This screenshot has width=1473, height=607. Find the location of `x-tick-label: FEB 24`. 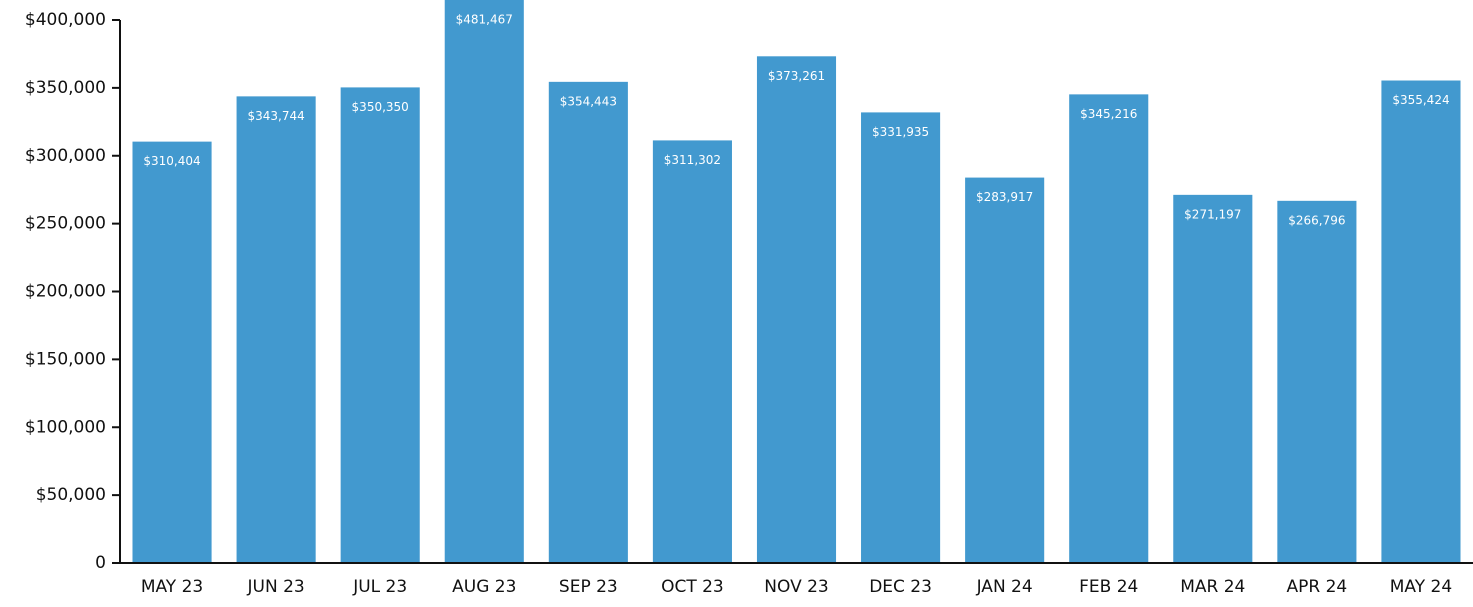

x-tick-label: FEB 24 is located at coordinates (1108, 587).